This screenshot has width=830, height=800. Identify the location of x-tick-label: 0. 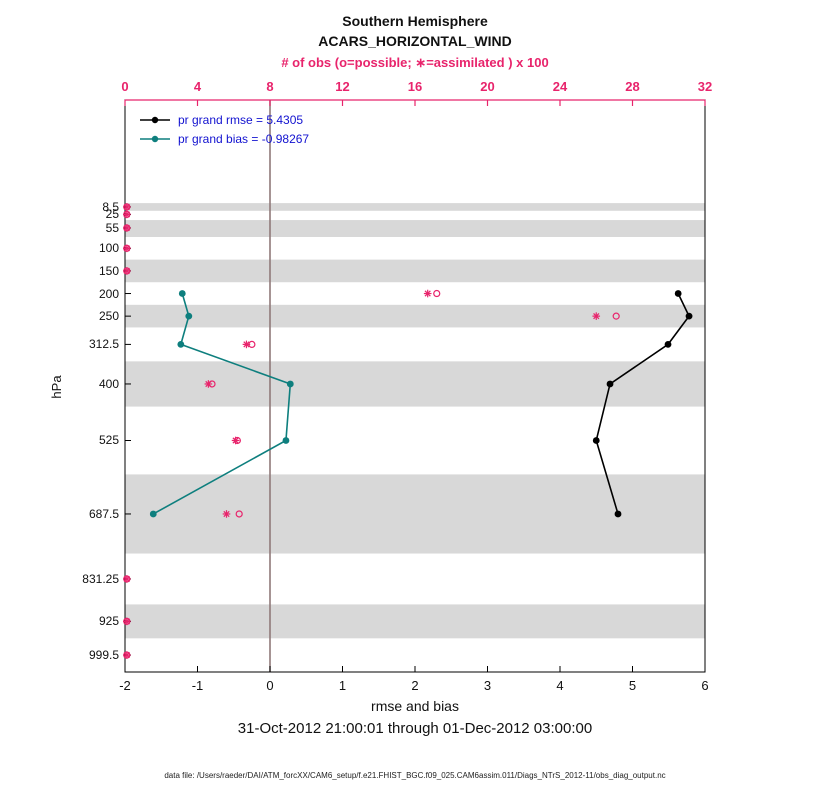
(270, 685).